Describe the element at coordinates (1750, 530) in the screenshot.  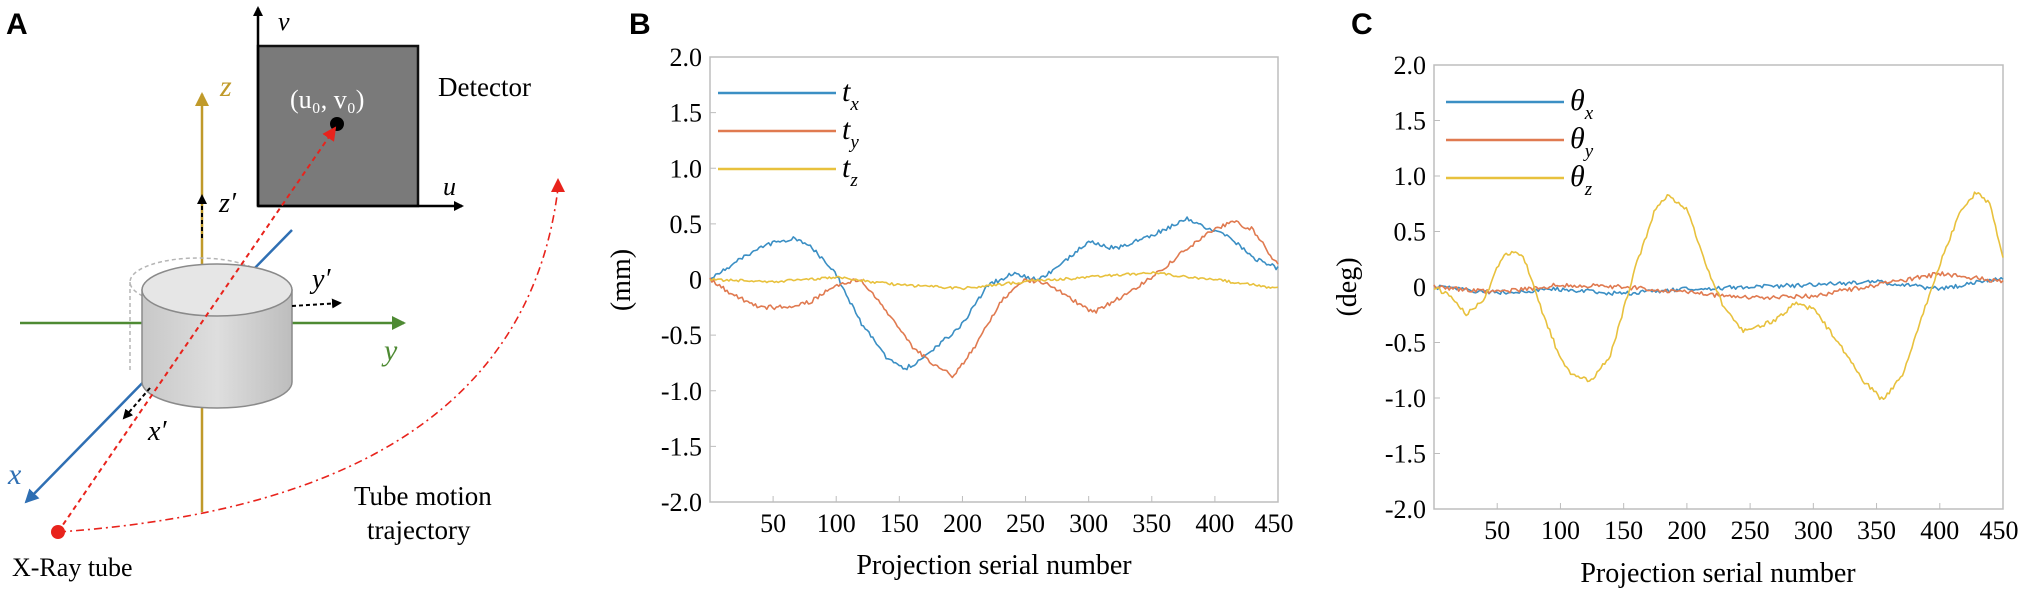
I see `chart-c-x-tick-label: 250` at that location.